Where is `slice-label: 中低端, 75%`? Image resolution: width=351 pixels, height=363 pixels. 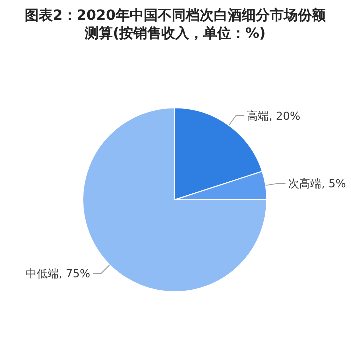
slice-label: 中低端, 75% is located at coordinates (58, 274).